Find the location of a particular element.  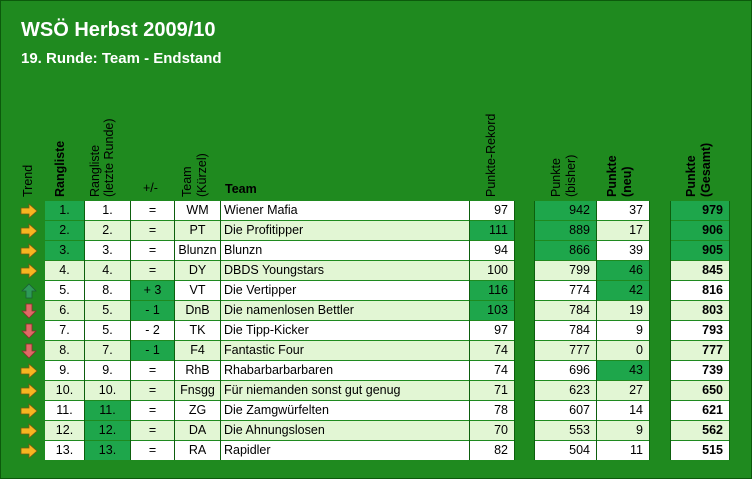

cell-total: 845 is located at coordinates (700, 270).